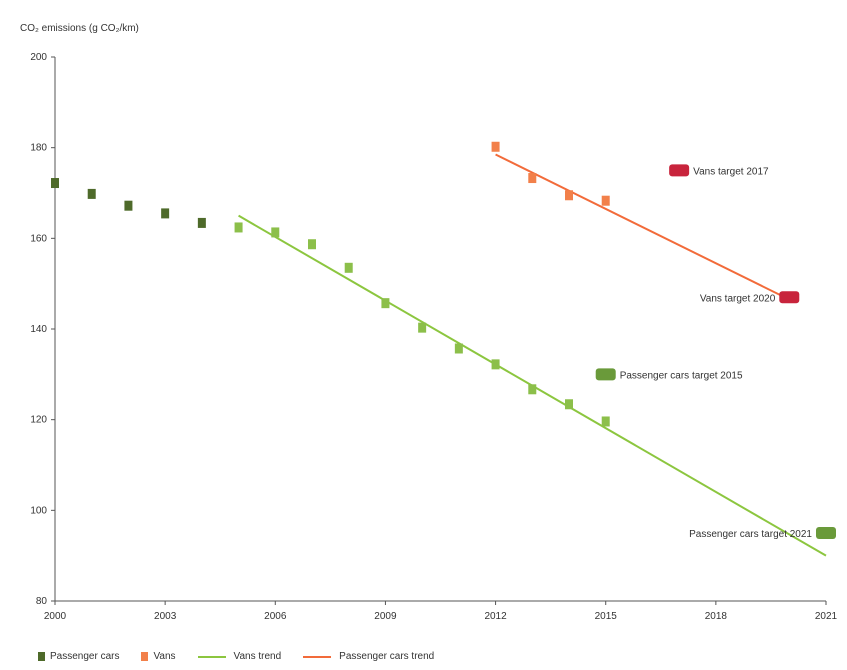 The height and width of the screenshot is (670, 847). I want to click on y-tick-label: 100, so click(38, 510).